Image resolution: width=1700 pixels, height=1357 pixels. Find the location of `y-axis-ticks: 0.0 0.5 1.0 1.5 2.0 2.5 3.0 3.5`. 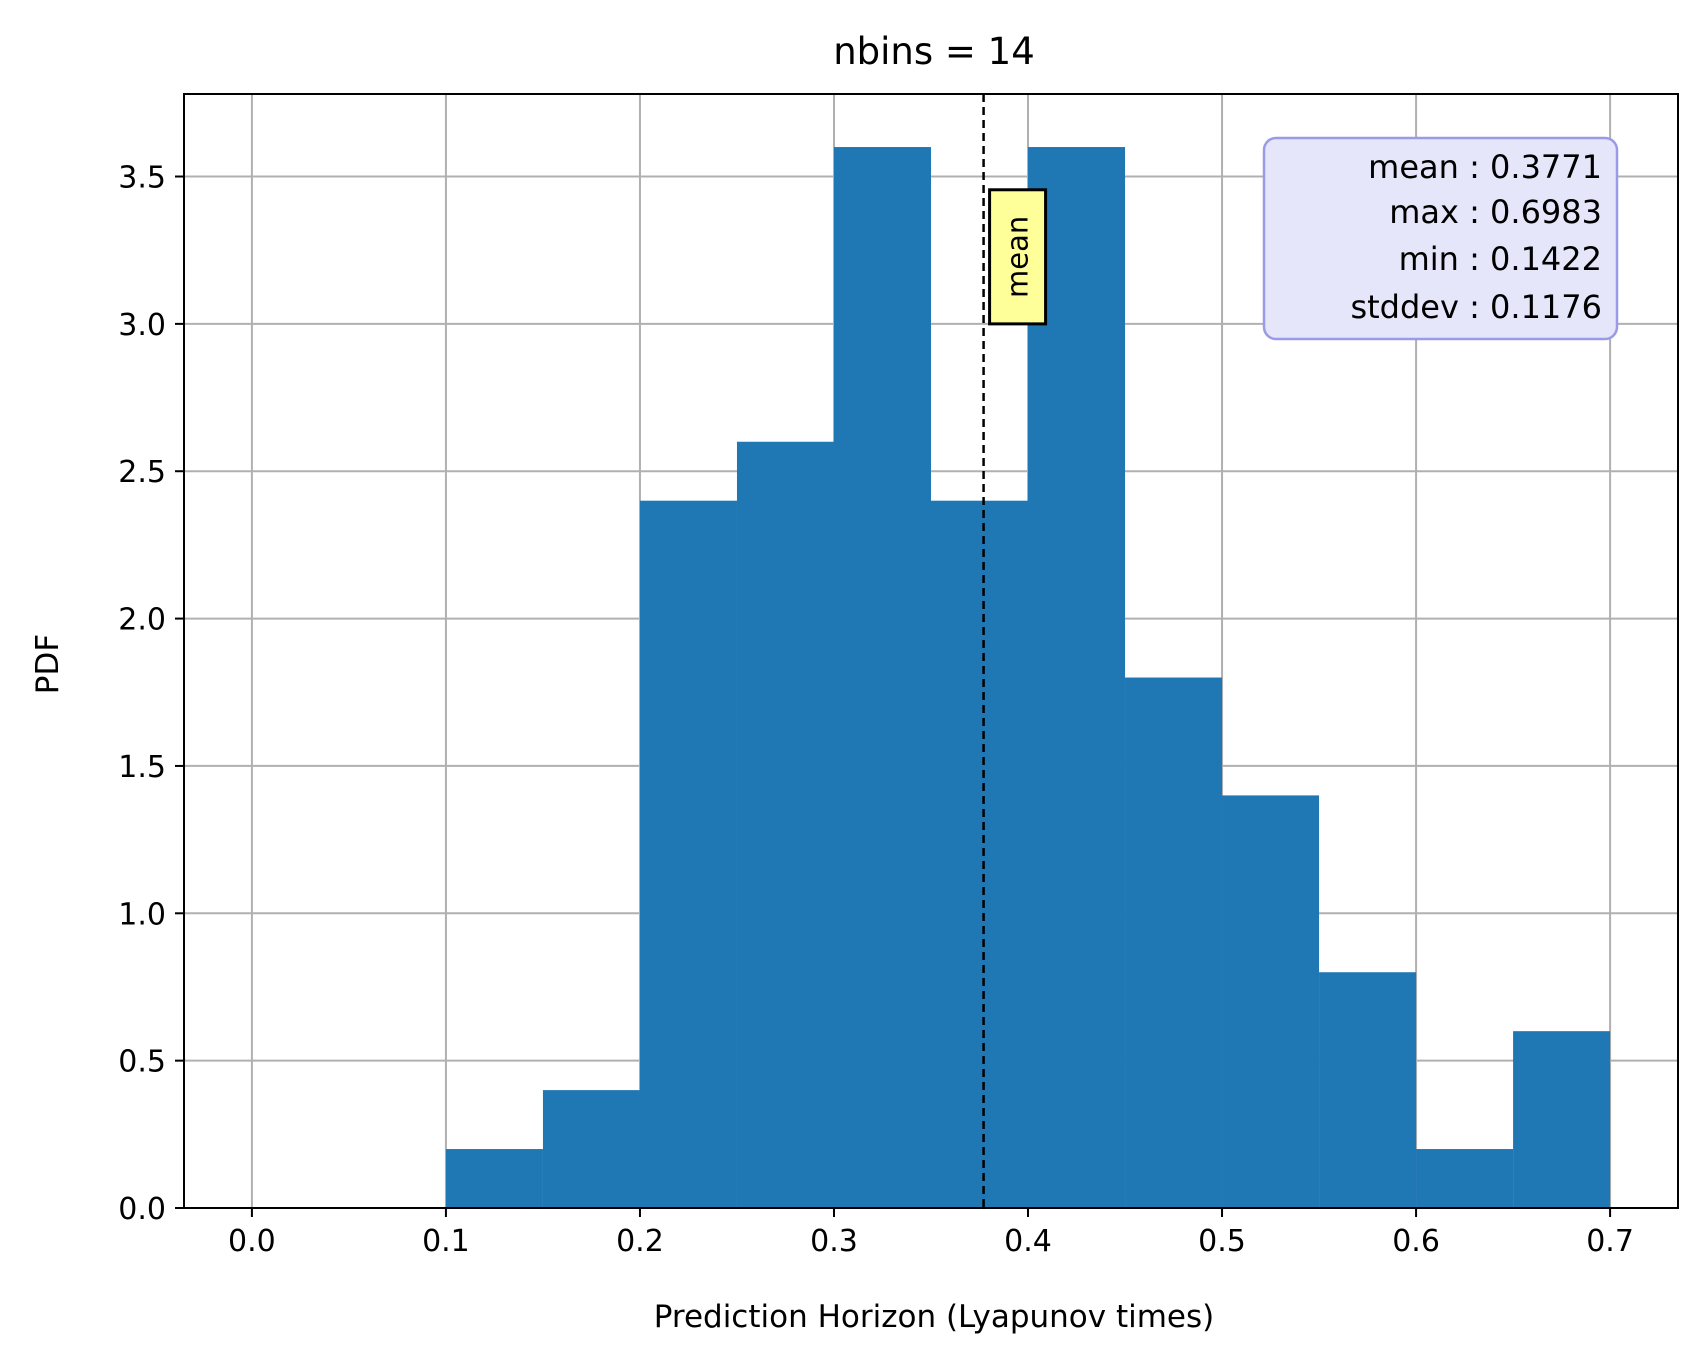

y-axis-ticks: 0.0 0.5 1.0 1.5 2.0 2.5 3.0 3.5 is located at coordinates (151, 694).